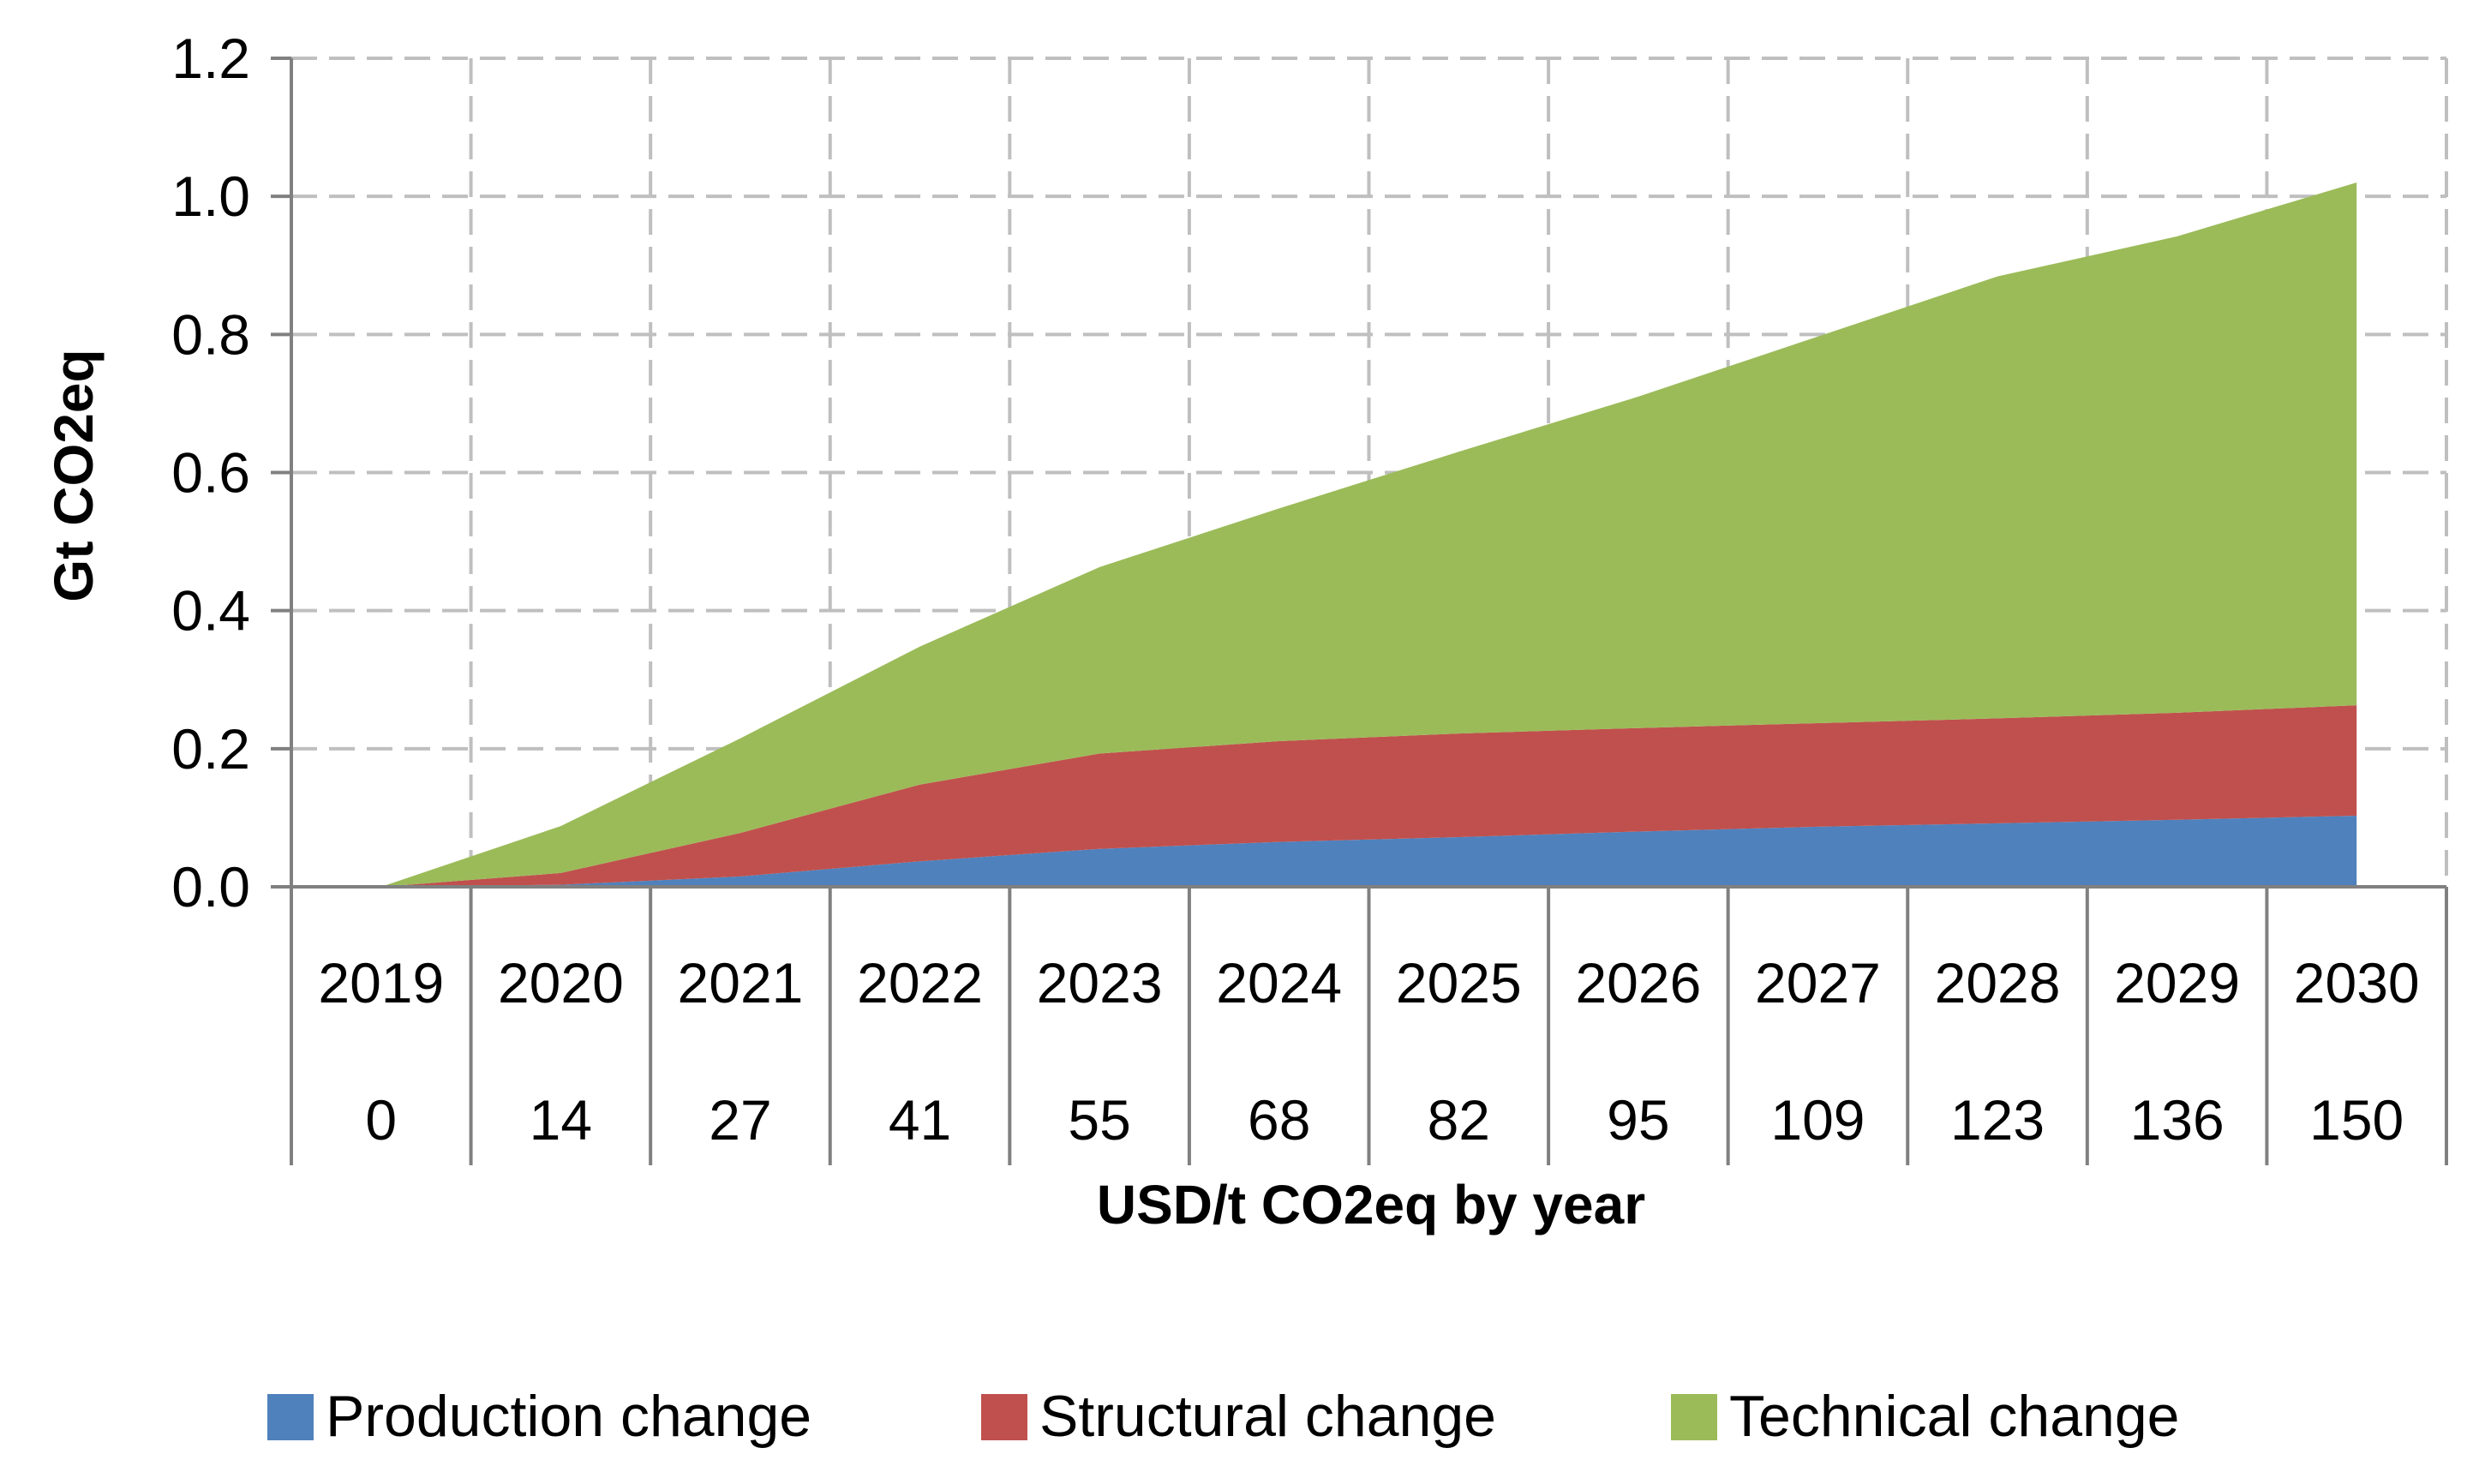 This screenshot has width=2467, height=1484. I want to click on y-tick-label: 0.8, so click(210, 334).